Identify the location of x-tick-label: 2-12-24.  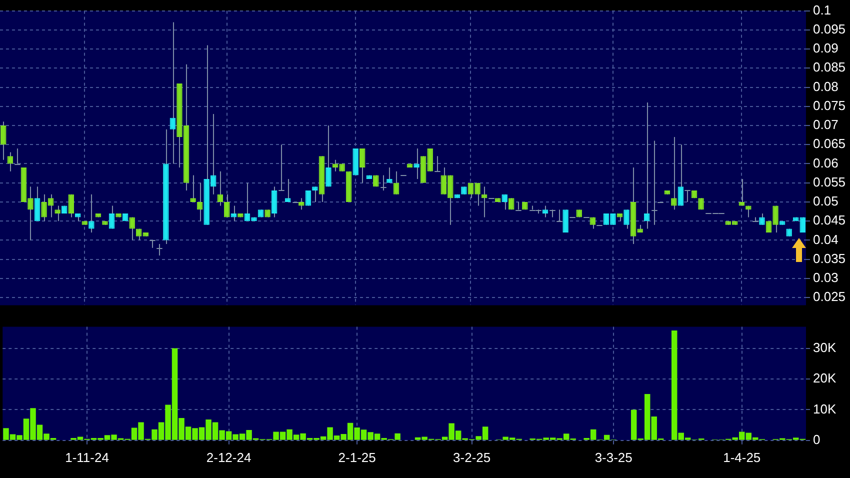
(229, 457).